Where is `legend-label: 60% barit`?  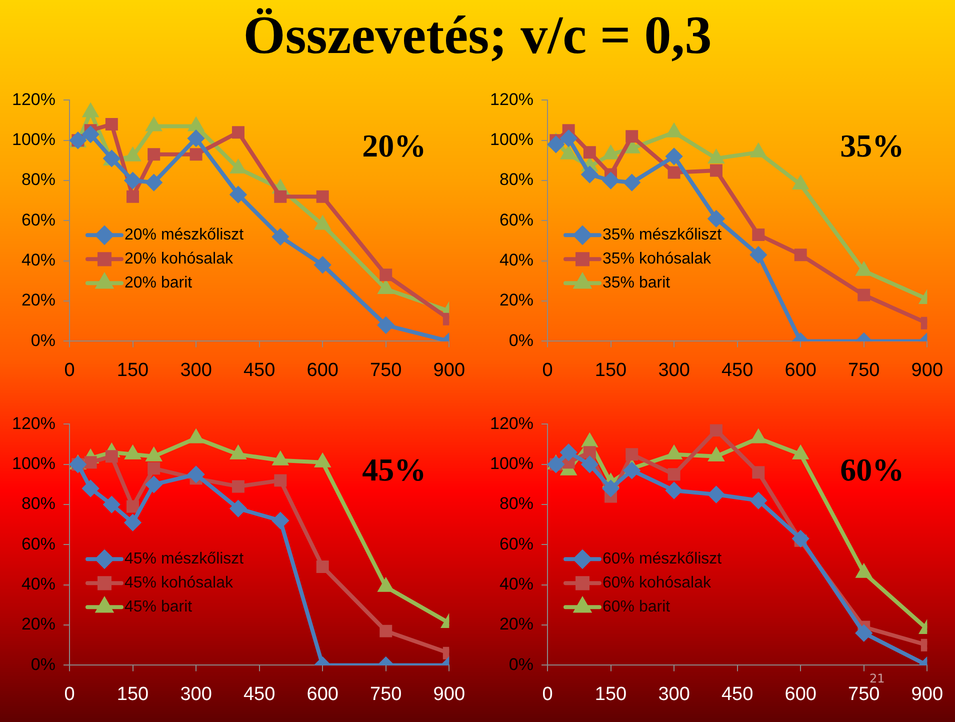
legend-label: 60% barit is located at coordinates (636, 607).